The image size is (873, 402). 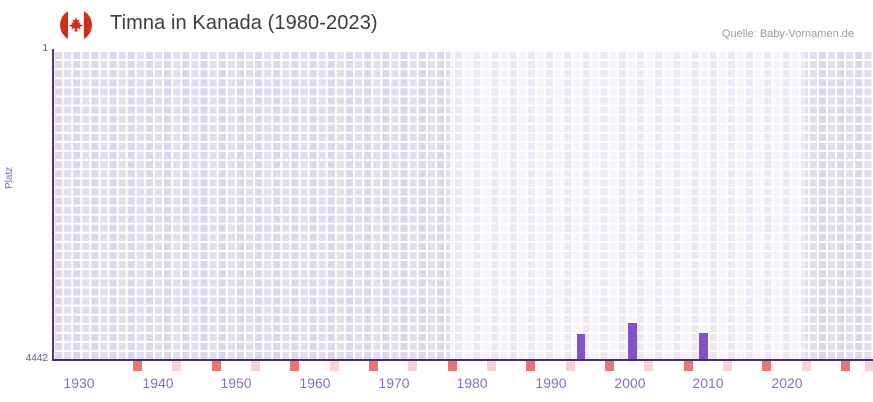 I want to click on x-major-tick-1980, so click(x=530, y=366).